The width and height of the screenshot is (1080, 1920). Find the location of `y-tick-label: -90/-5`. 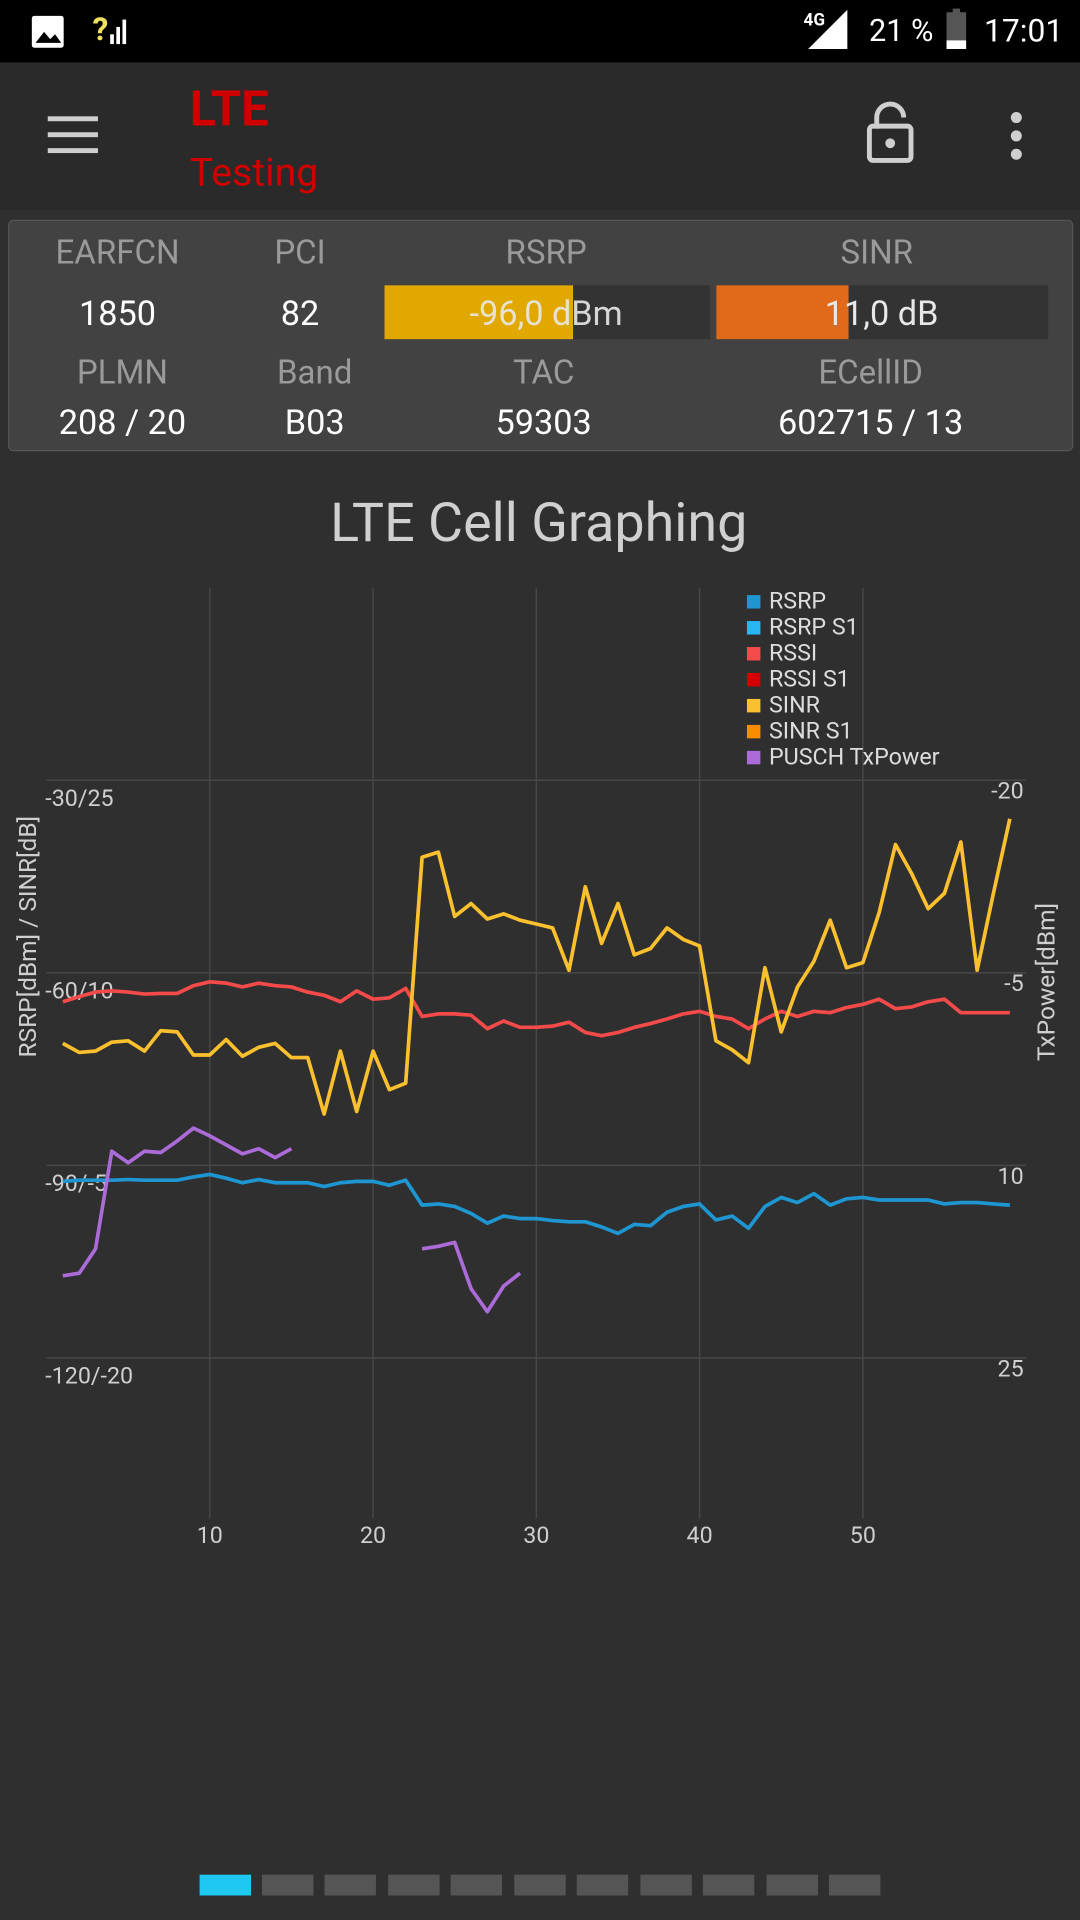

y-tick-label: -90/-5 is located at coordinates (76, 1183).